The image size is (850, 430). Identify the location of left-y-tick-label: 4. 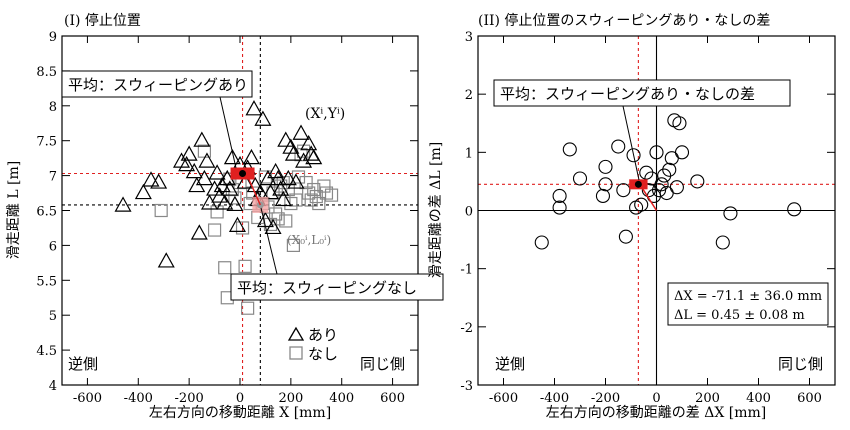
(53, 386).